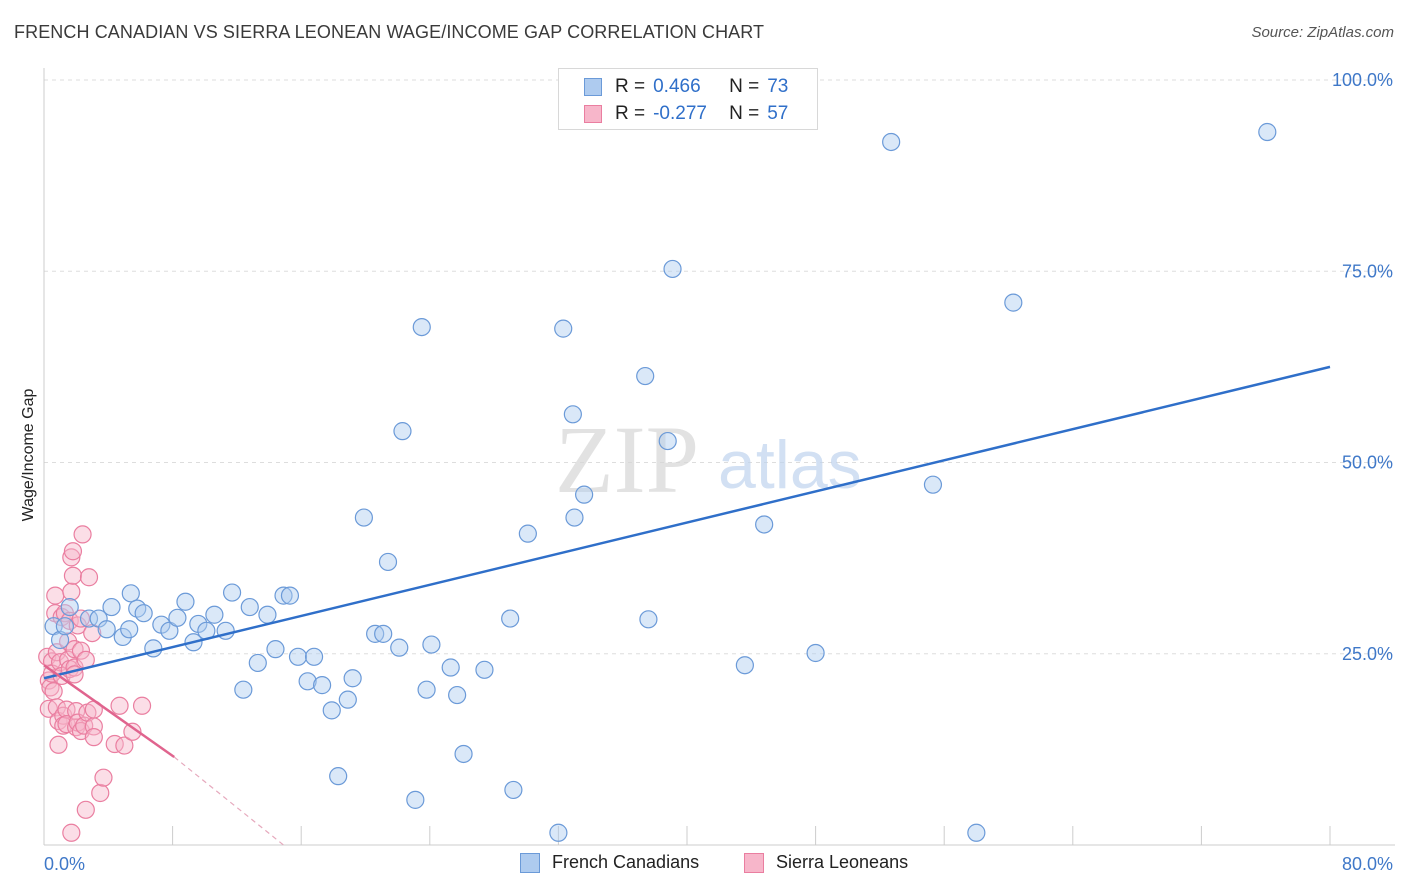 The image size is (1406, 892). I want to click on series-legend-label: French Canadians, so click(626, 862).